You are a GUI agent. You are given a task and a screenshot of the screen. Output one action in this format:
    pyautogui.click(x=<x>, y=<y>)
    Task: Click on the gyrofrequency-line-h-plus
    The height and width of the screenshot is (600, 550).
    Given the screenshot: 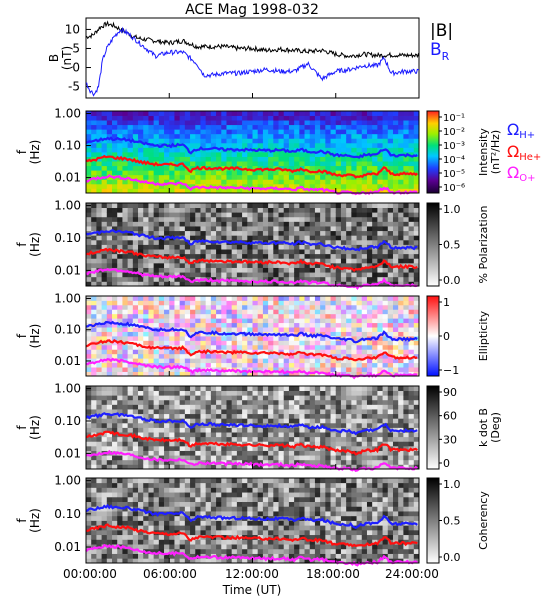 What is the action you would take?
    pyautogui.click(x=251, y=240)
    